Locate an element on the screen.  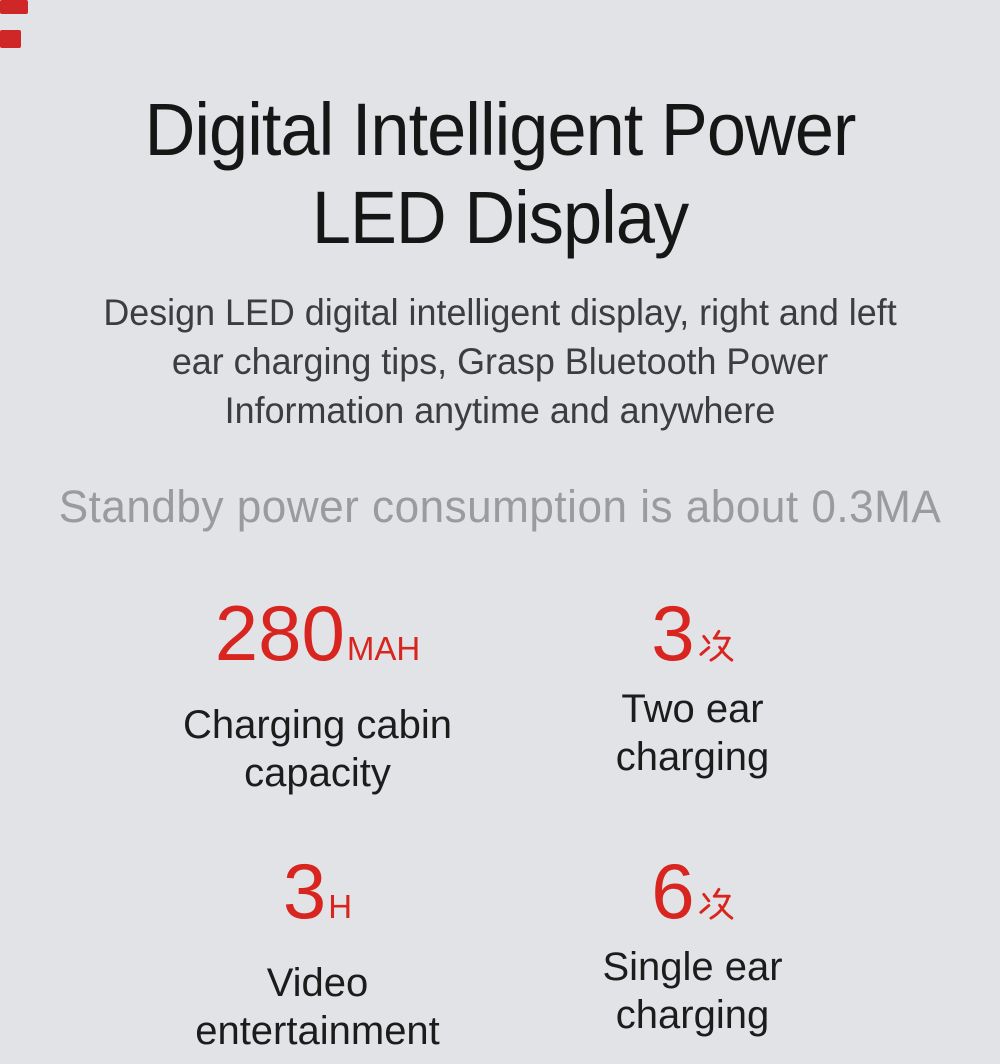
stat-single-ear-charging: 6 Single ear charging is located at coordinates (692, 953).